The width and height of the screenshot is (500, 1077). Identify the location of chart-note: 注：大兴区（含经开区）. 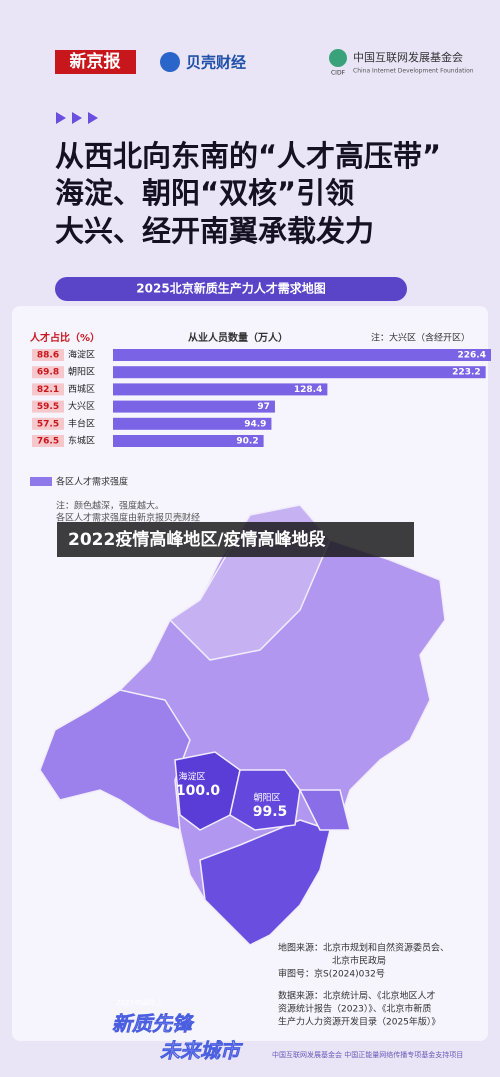
(420, 338).